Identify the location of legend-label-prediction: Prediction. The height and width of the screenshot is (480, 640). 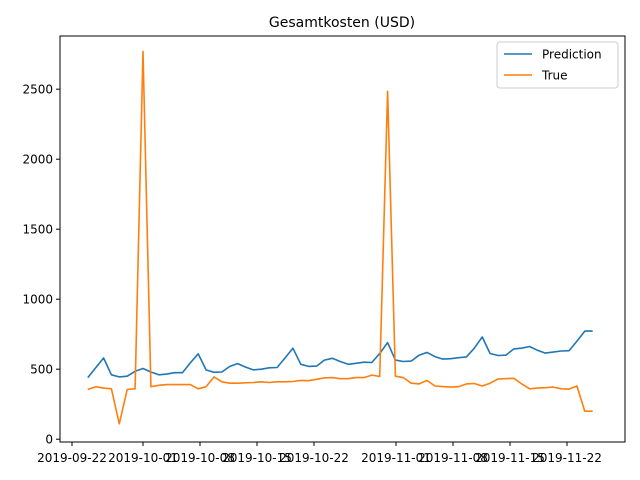
(572, 55).